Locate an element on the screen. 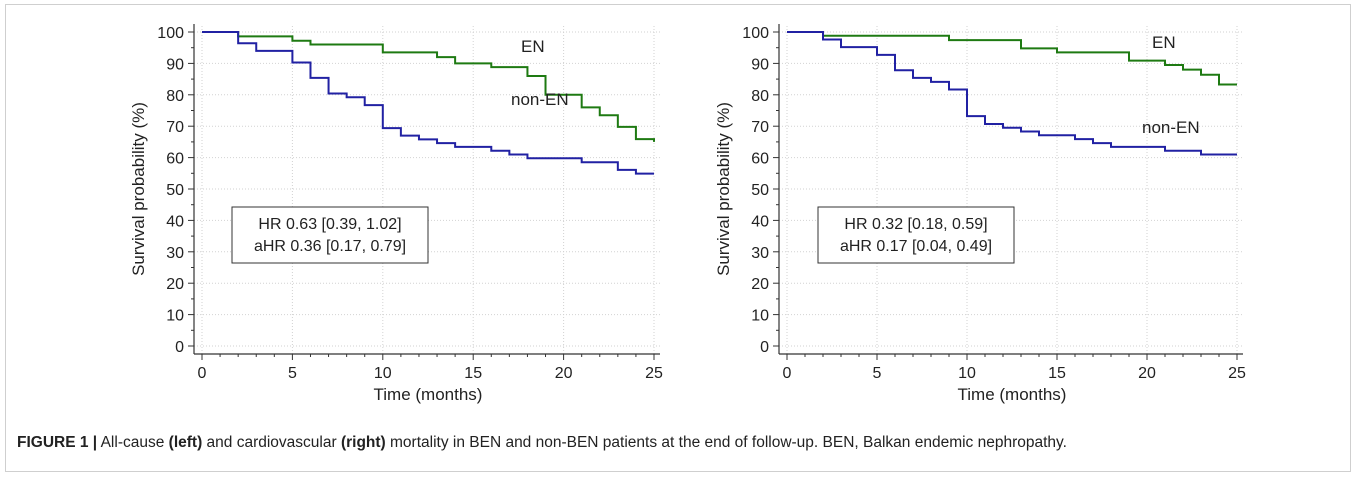  right-series-en-line is located at coordinates (1012, 58).